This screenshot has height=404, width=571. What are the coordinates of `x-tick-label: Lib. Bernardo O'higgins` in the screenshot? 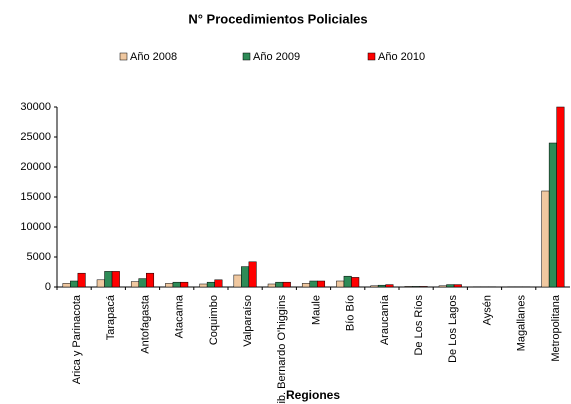 It's located at (282, 349).